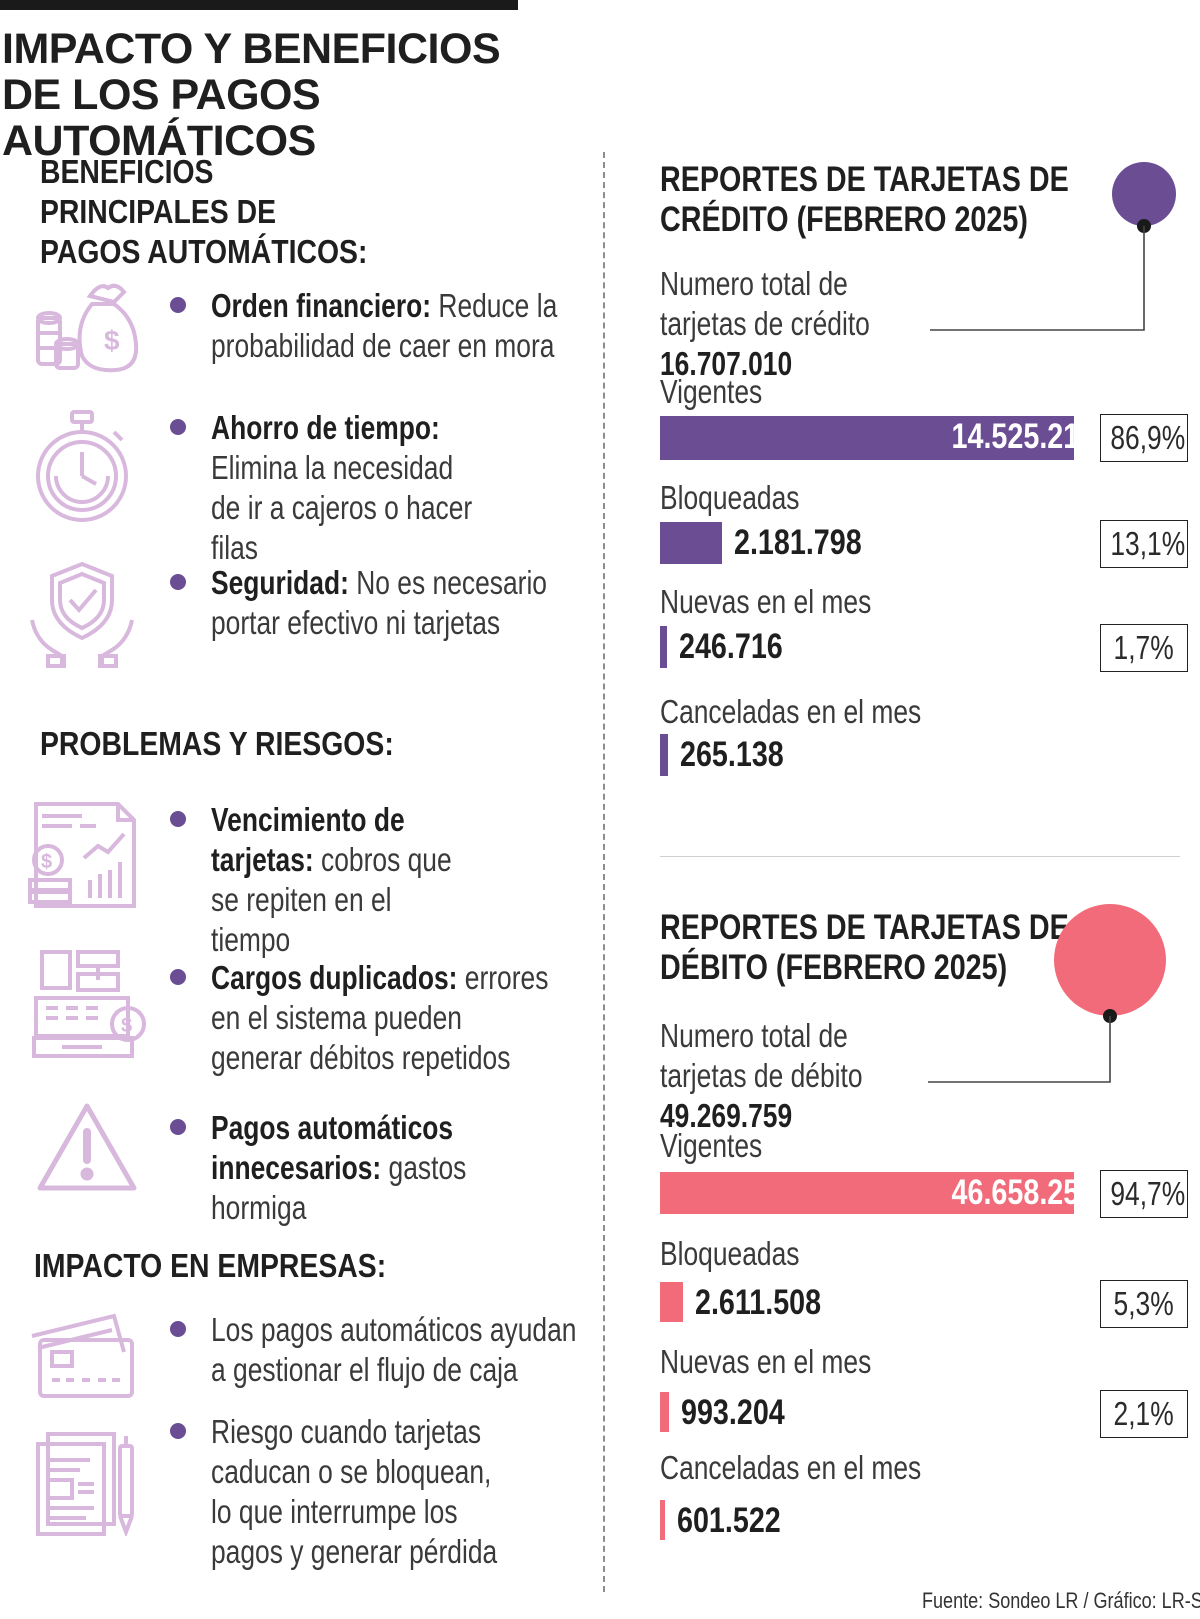  I want to click on percent-box: 1,7%, so click(1144, 648).